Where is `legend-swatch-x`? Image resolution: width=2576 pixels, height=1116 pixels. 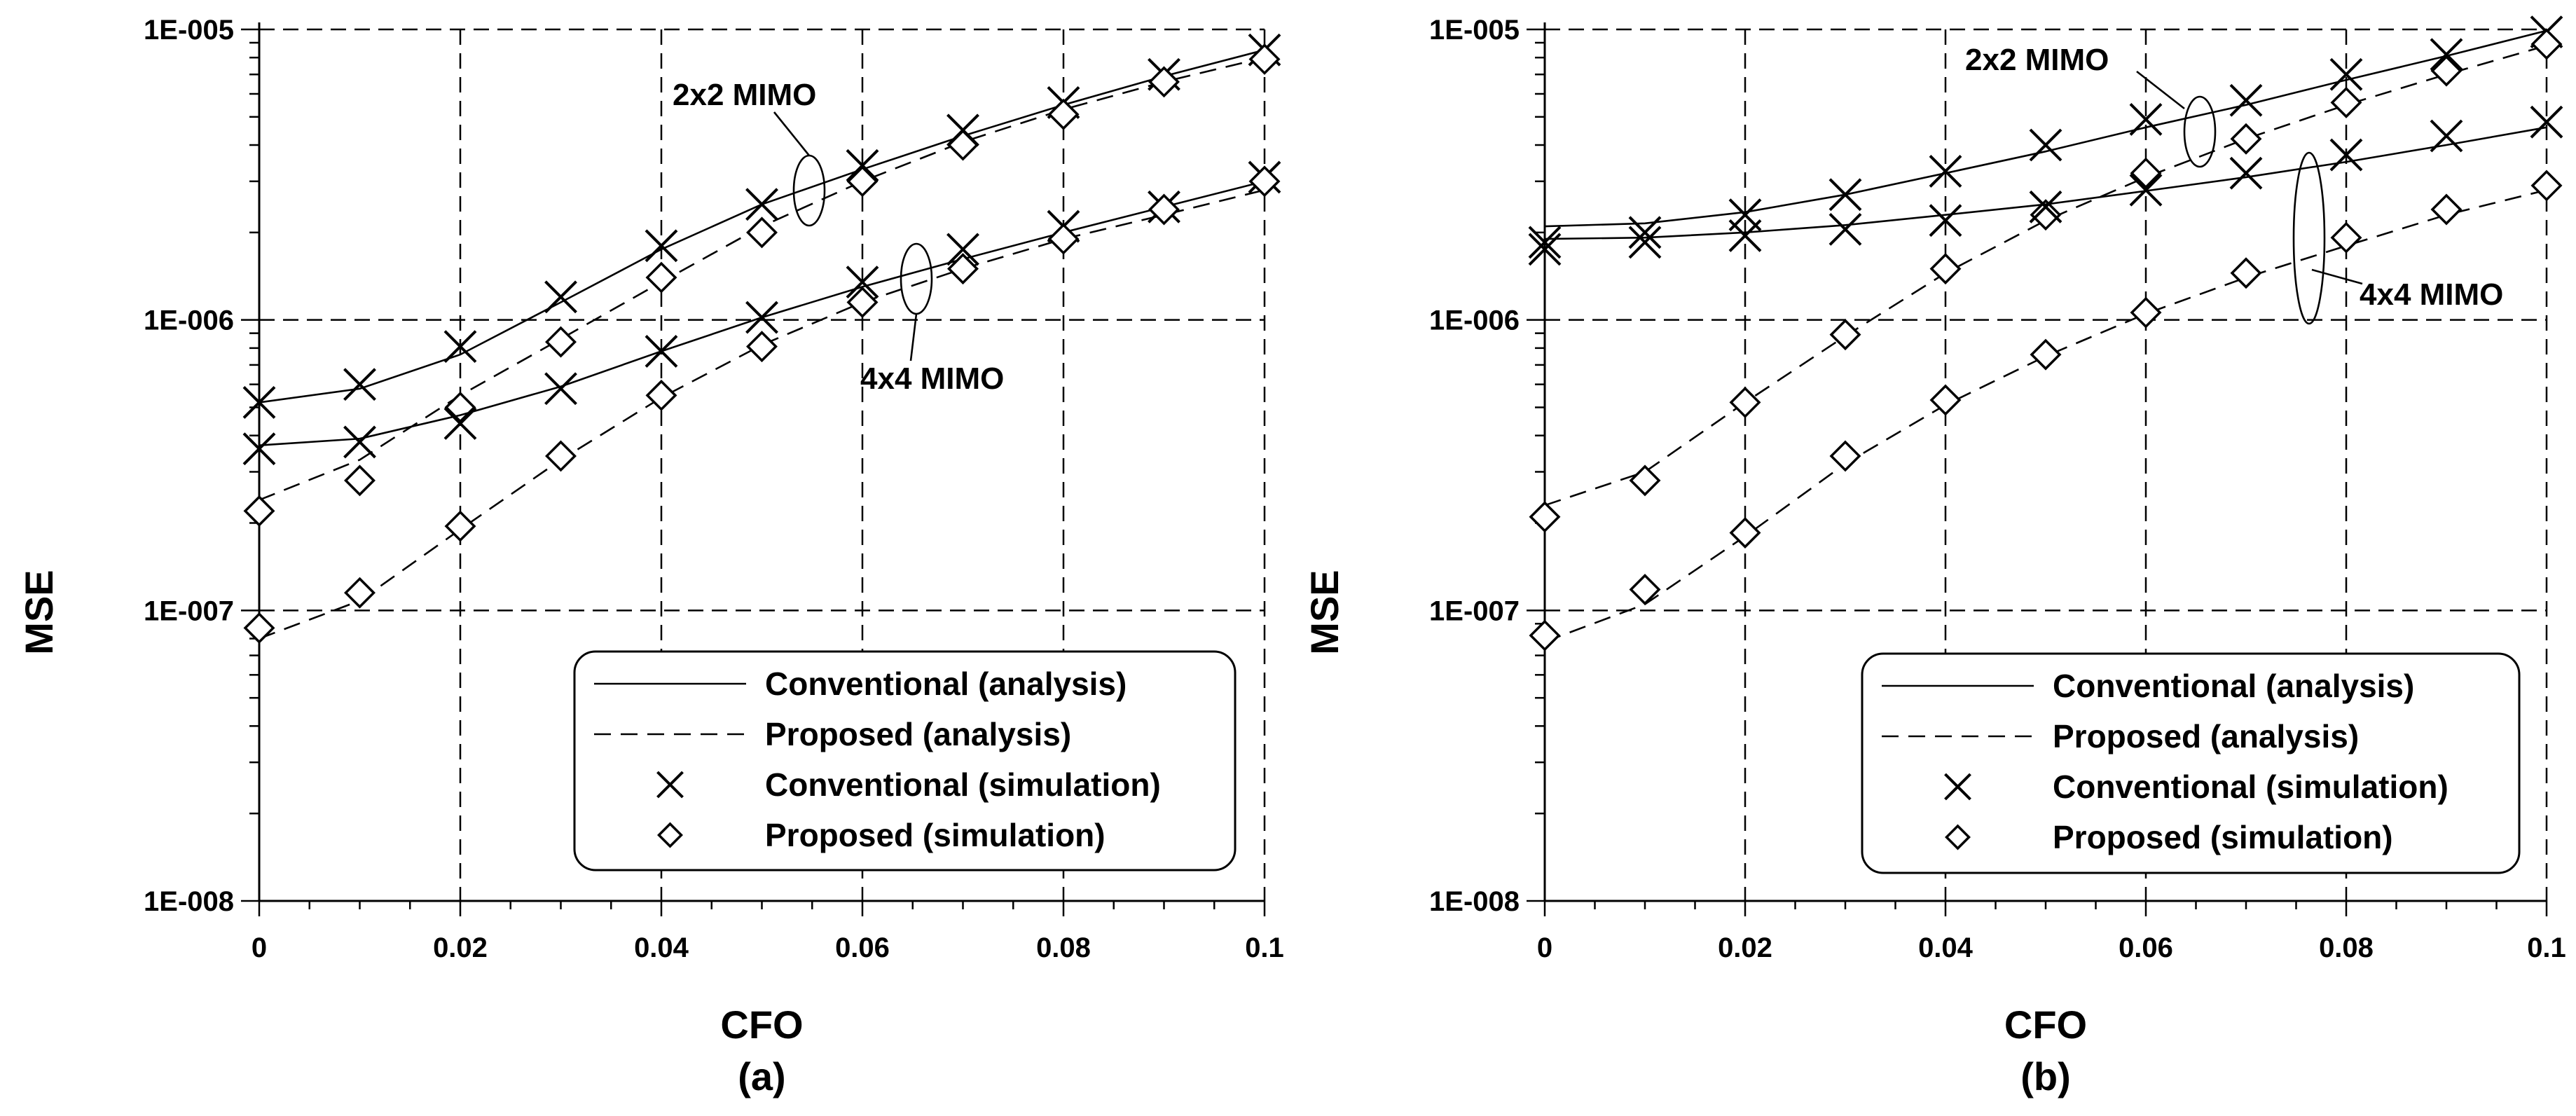
legend-swatch-x is located at coordinates (670, 785).